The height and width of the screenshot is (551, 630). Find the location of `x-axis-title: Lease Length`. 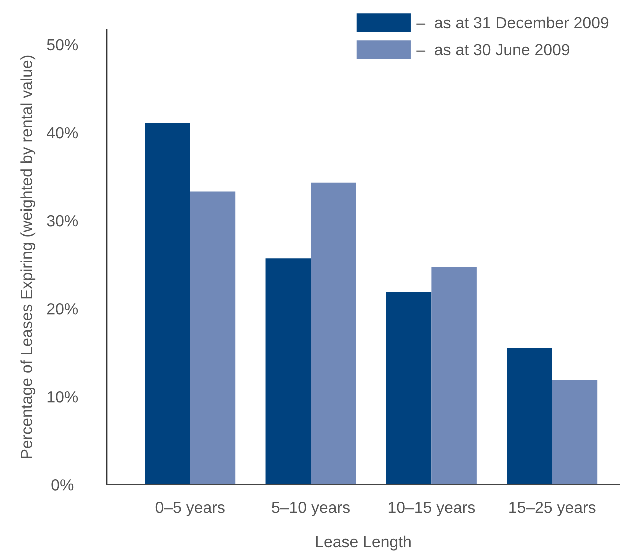

x-axis-title: Lease Length is located at coordinates (363, 543).